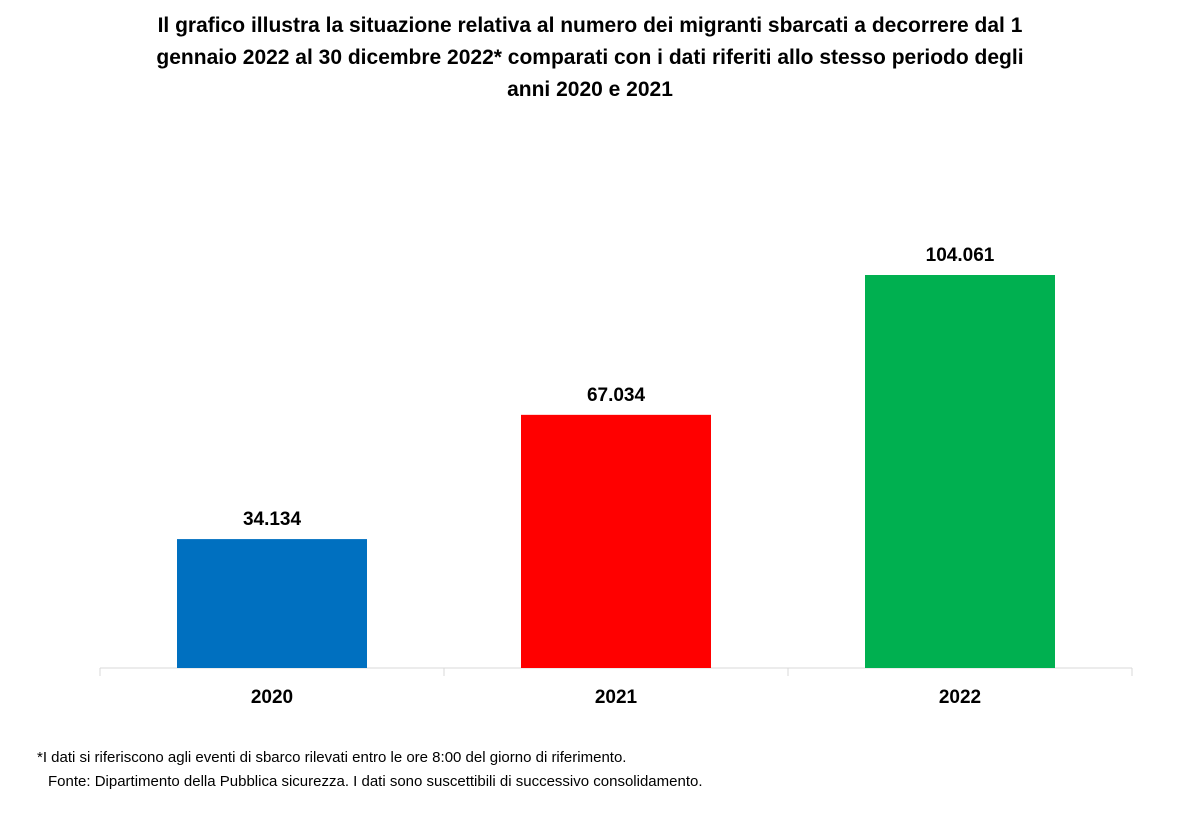 This screenshot has width=1187, height=813. Describe the element at coordinates (616, 395) in the screenshot. I see `data-label-2021: 67.034` at that location.